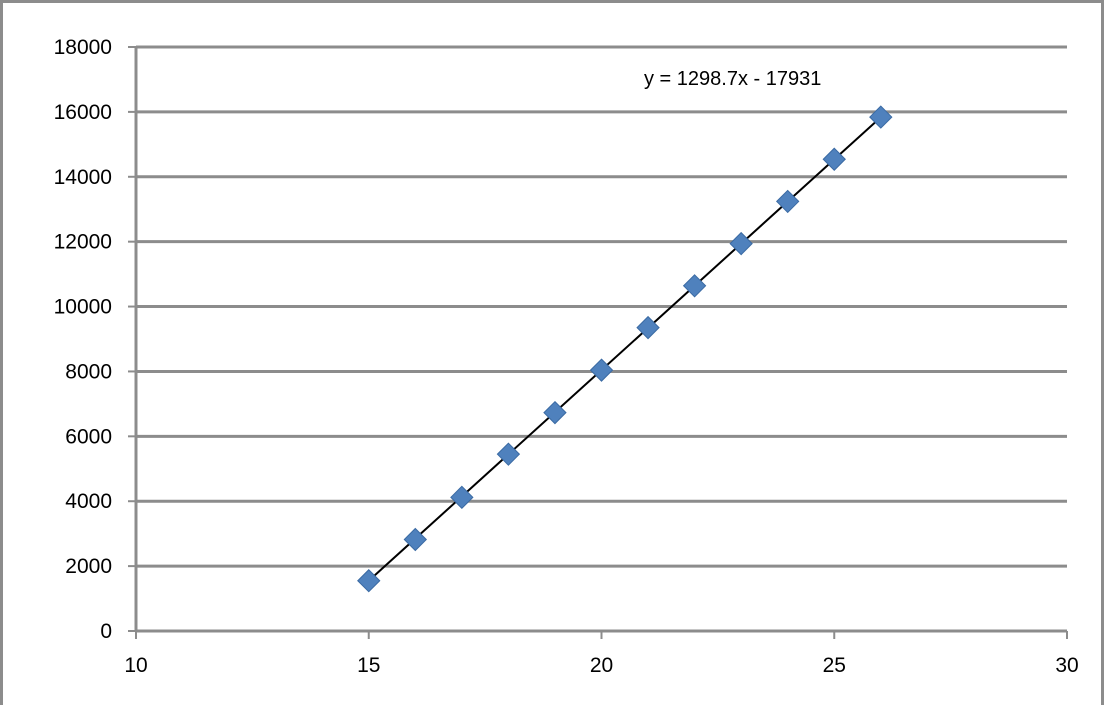 The width and height of the screenshot is (1104, 708). What do you see at coordinates (1066, 665) in the screenshot?
I see `x-tick-label: 30` at bounding box center [1066, 665].